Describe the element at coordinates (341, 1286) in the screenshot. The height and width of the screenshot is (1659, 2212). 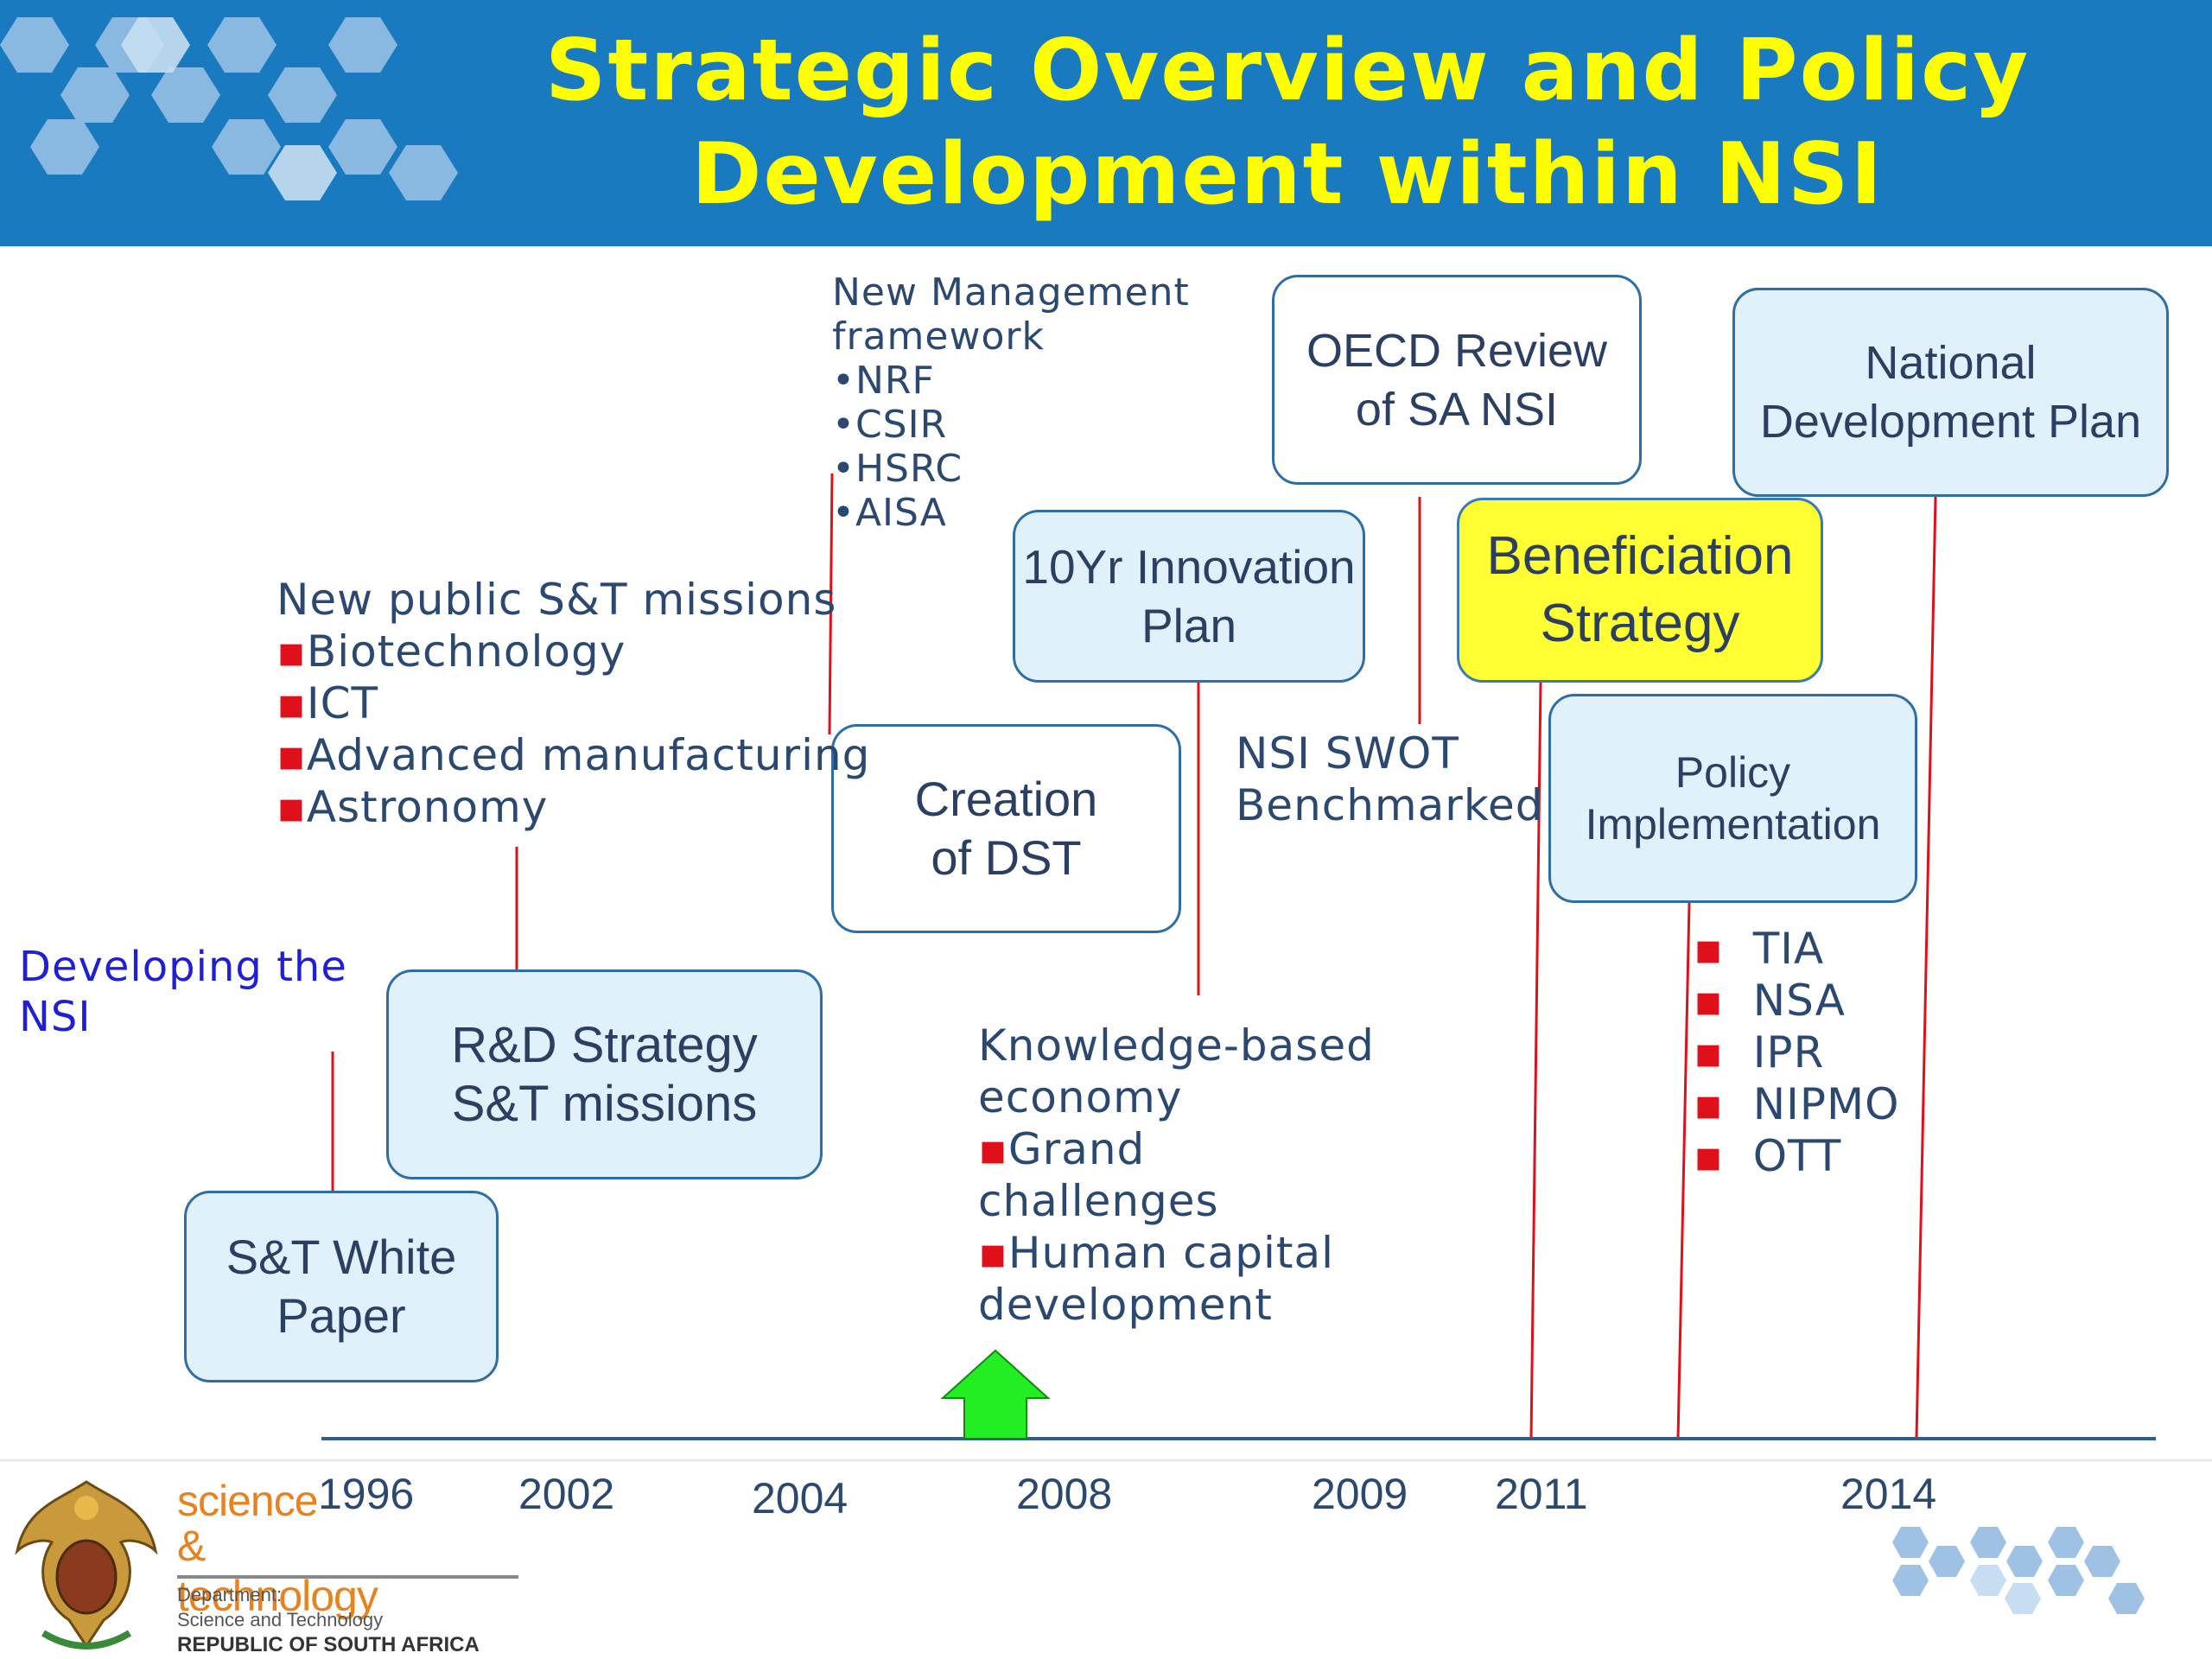
I see `box-st-white-paper: S&T White Paper` at that location.